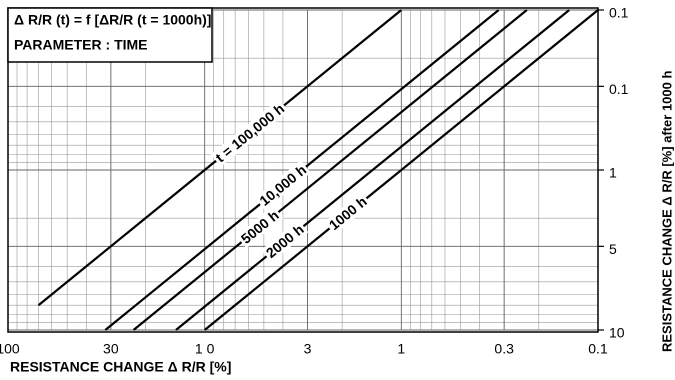 This screenshot has height=380, width=675. I want to click on line-label-group: 1000 h, so click(348, 213).